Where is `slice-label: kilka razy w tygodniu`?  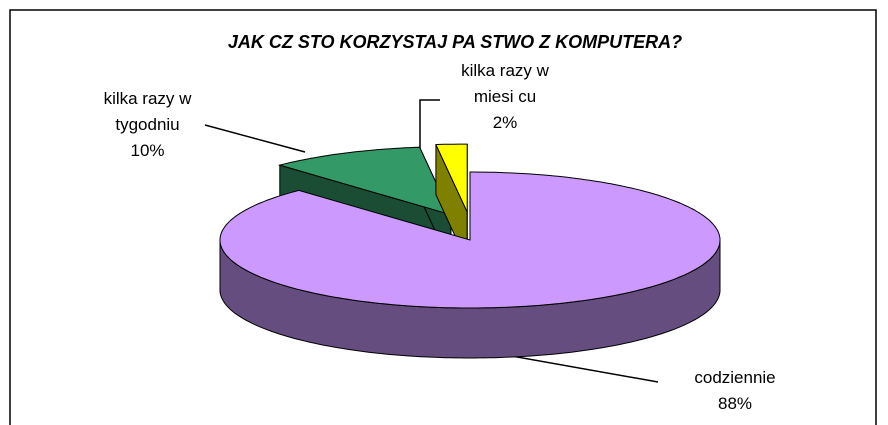
slice-label: kilka razy w tygodniu is located at coordinates (147, 111).